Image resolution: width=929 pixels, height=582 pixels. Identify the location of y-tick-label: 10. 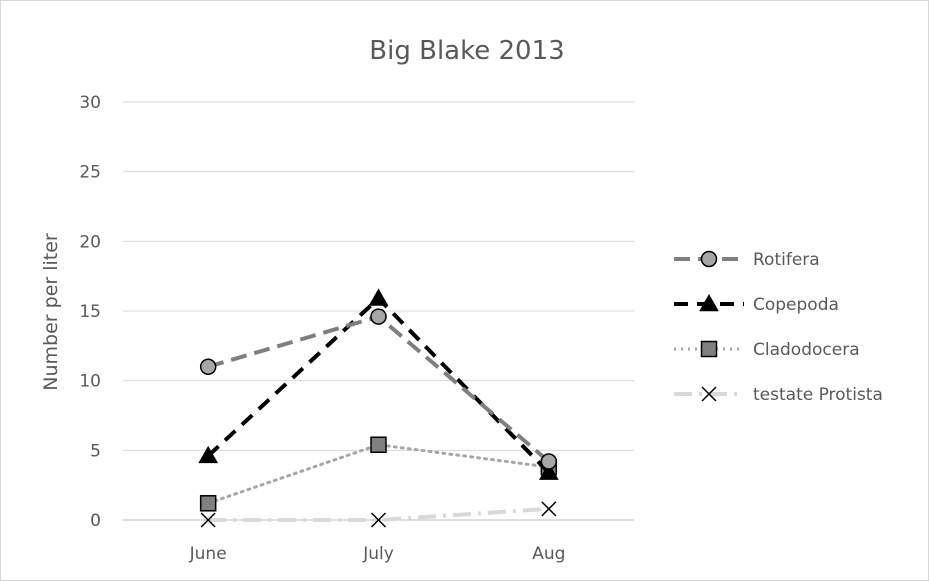
(90, 382).